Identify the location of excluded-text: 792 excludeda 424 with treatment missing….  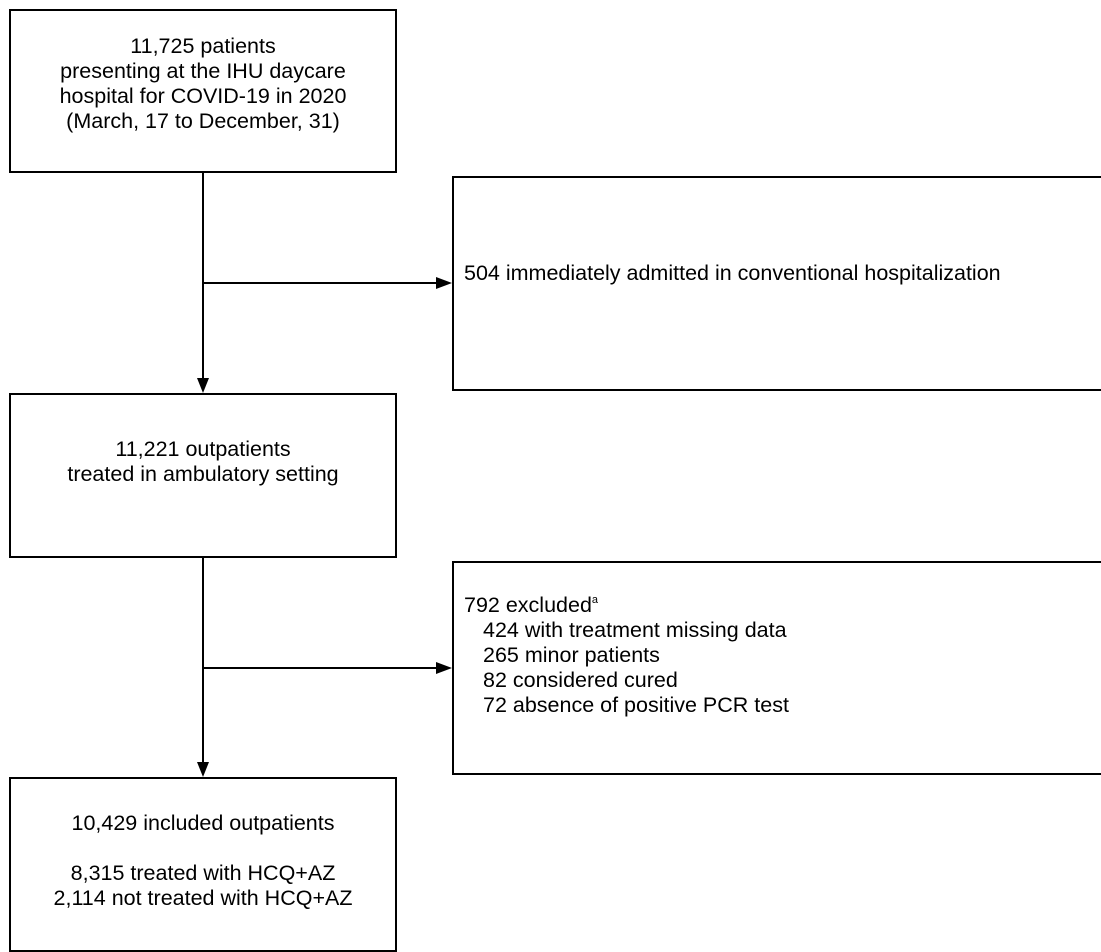
(626, 655).